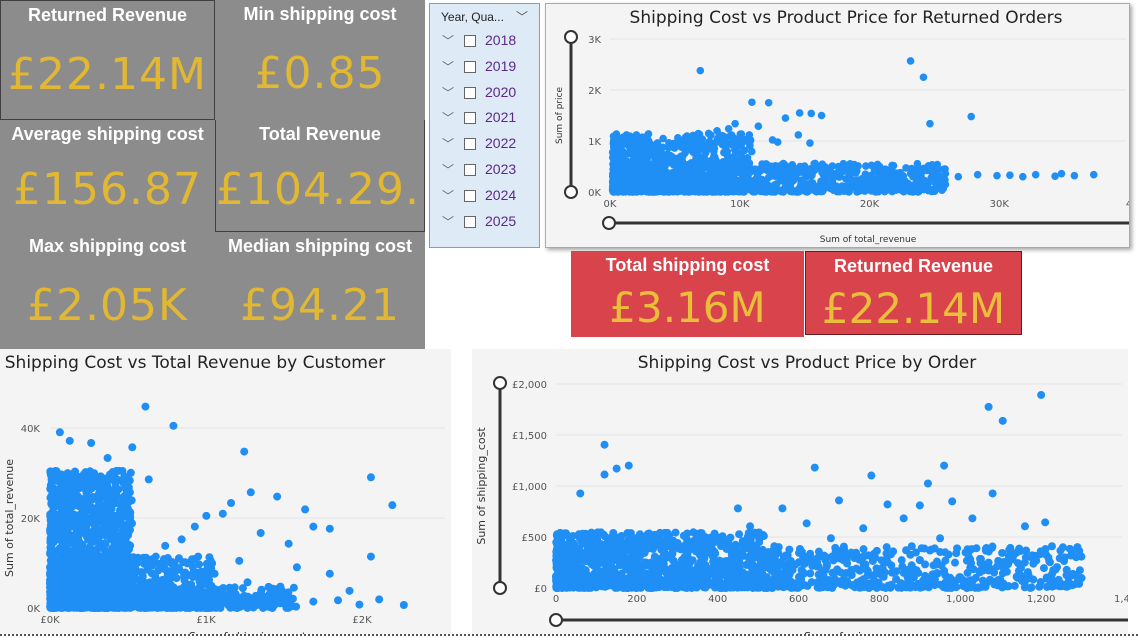 Image resolution: width=1138 pixels, height=640 pixels. What do you see at coordinates (489, 171) in the screenshot?
I see `slicer-item-2023: ﹀ 2023` at bounding box center [489, 171].